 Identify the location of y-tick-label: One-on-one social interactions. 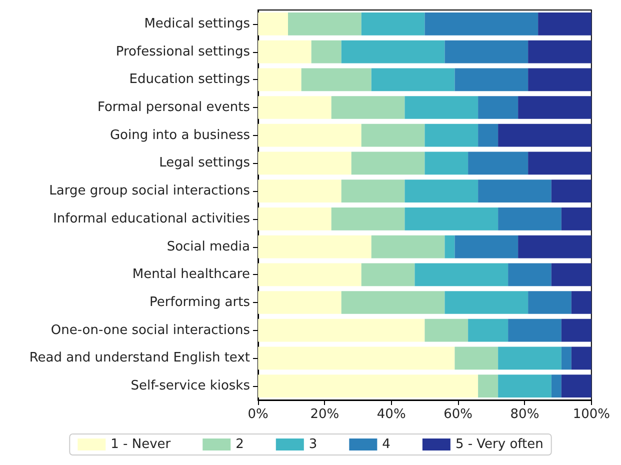
(150, 330).